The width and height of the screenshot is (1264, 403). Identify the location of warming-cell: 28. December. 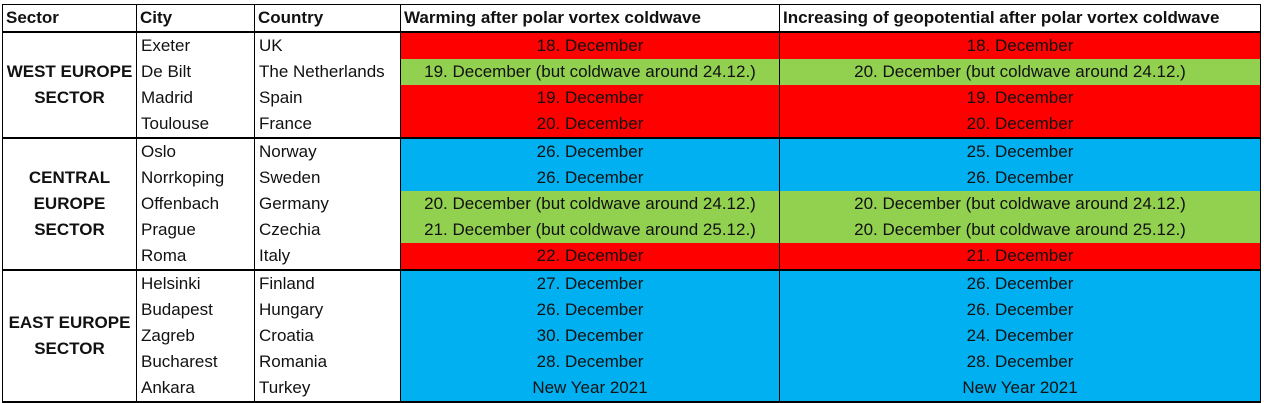
(590, 362).